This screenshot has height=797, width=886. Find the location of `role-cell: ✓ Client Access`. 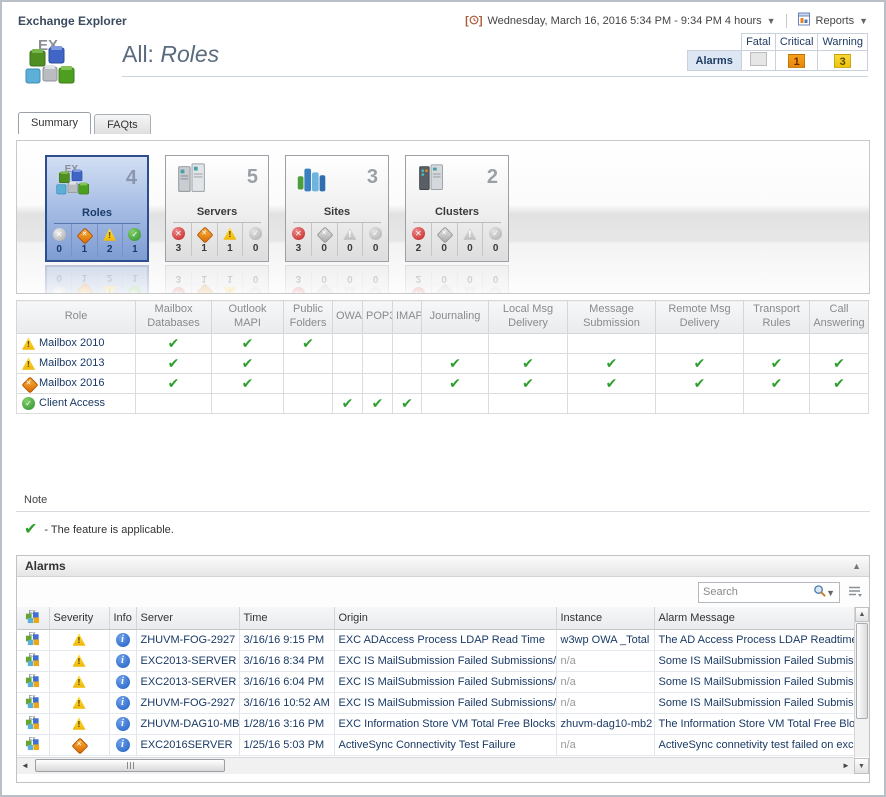

role-cell: ✓ Client Access is located at coordinates (76, 403).